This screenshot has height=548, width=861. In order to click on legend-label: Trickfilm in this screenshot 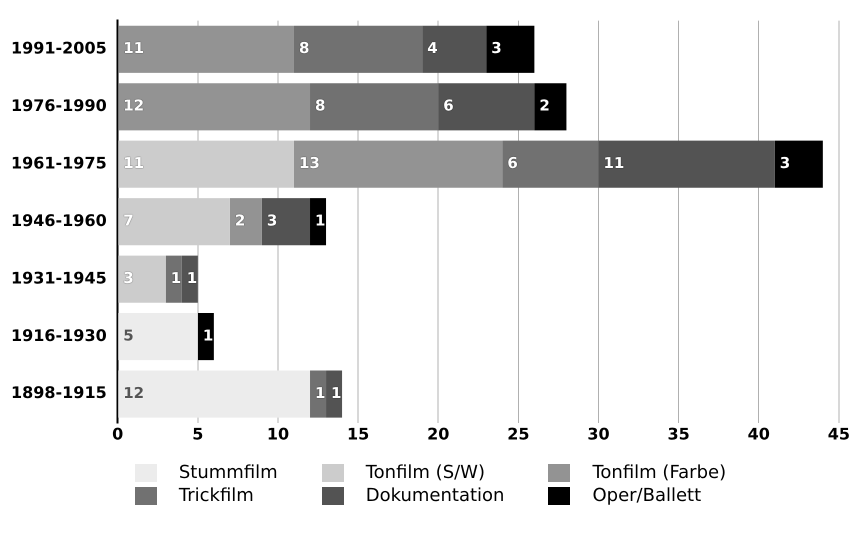, I will do `click(216, 495)`.